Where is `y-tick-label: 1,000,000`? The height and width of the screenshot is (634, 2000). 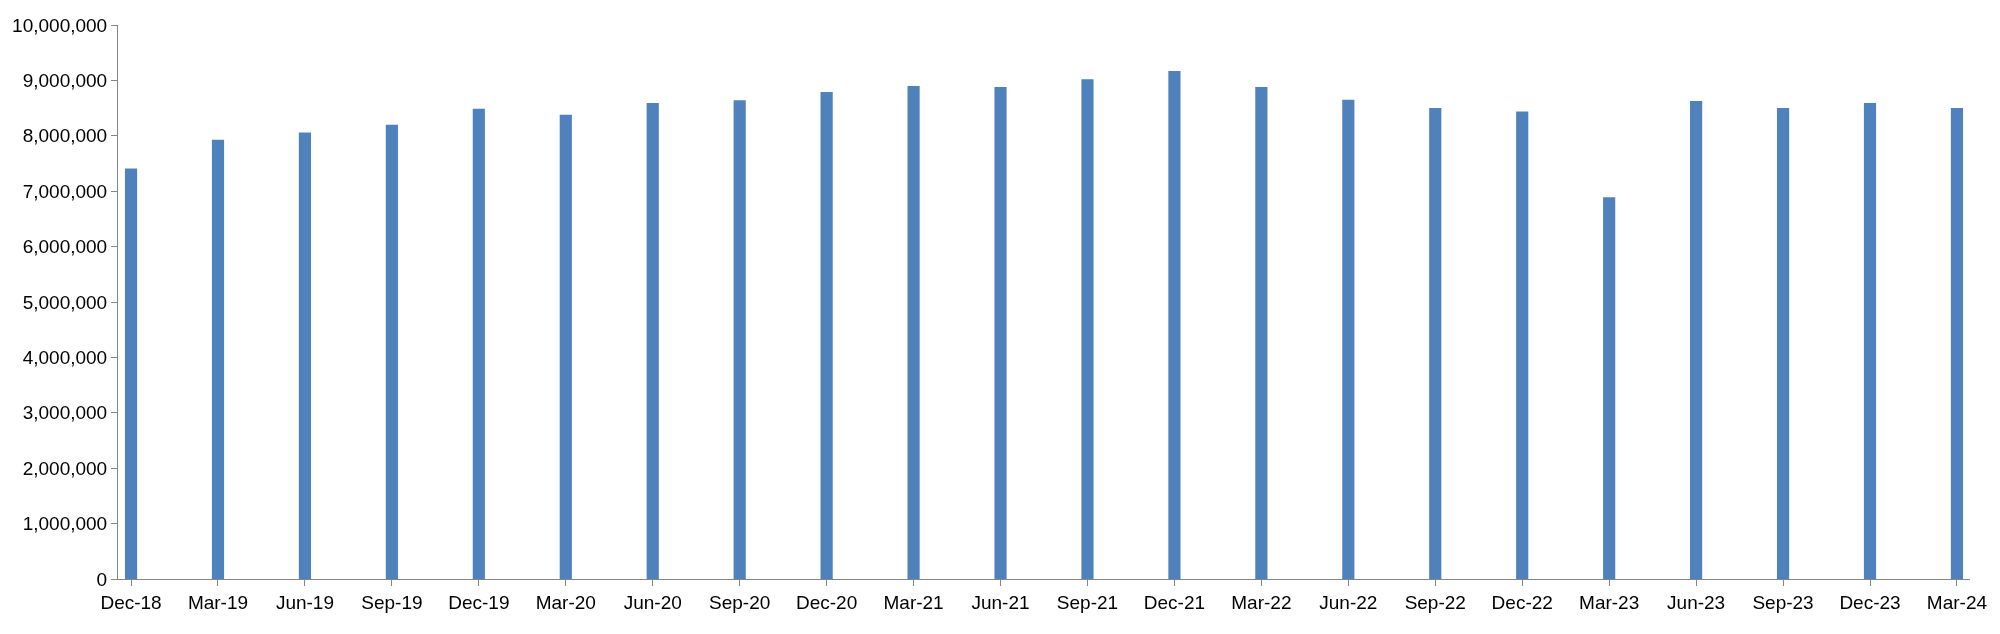 y-tick-label: 1,000,000 is located at coordinates (65, 524).